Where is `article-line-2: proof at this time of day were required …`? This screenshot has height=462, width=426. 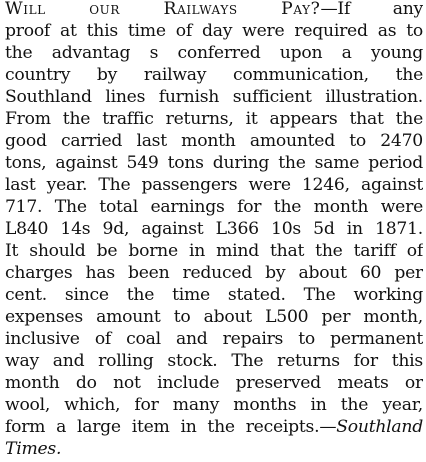
article-line-2: proof at this time of day were required … is located at coordinates (214, 31).